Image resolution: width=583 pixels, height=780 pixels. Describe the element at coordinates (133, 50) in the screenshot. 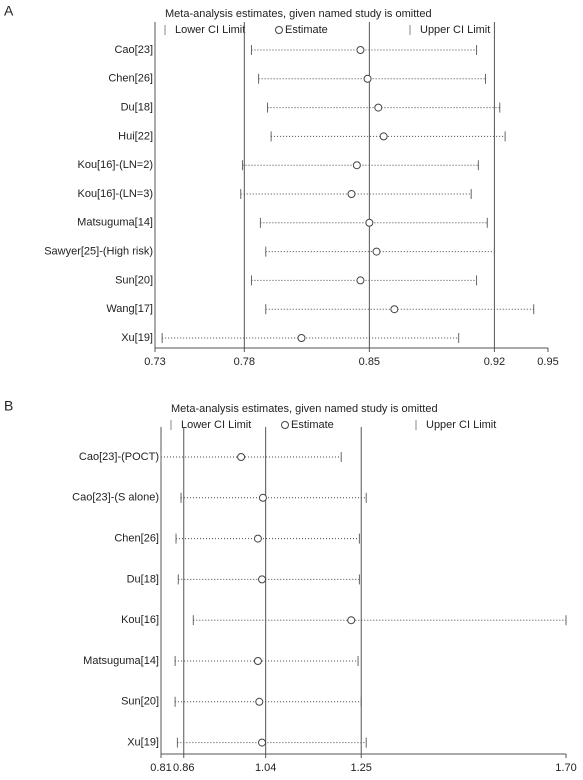

I see `row-label: Cao[23]` at that location.